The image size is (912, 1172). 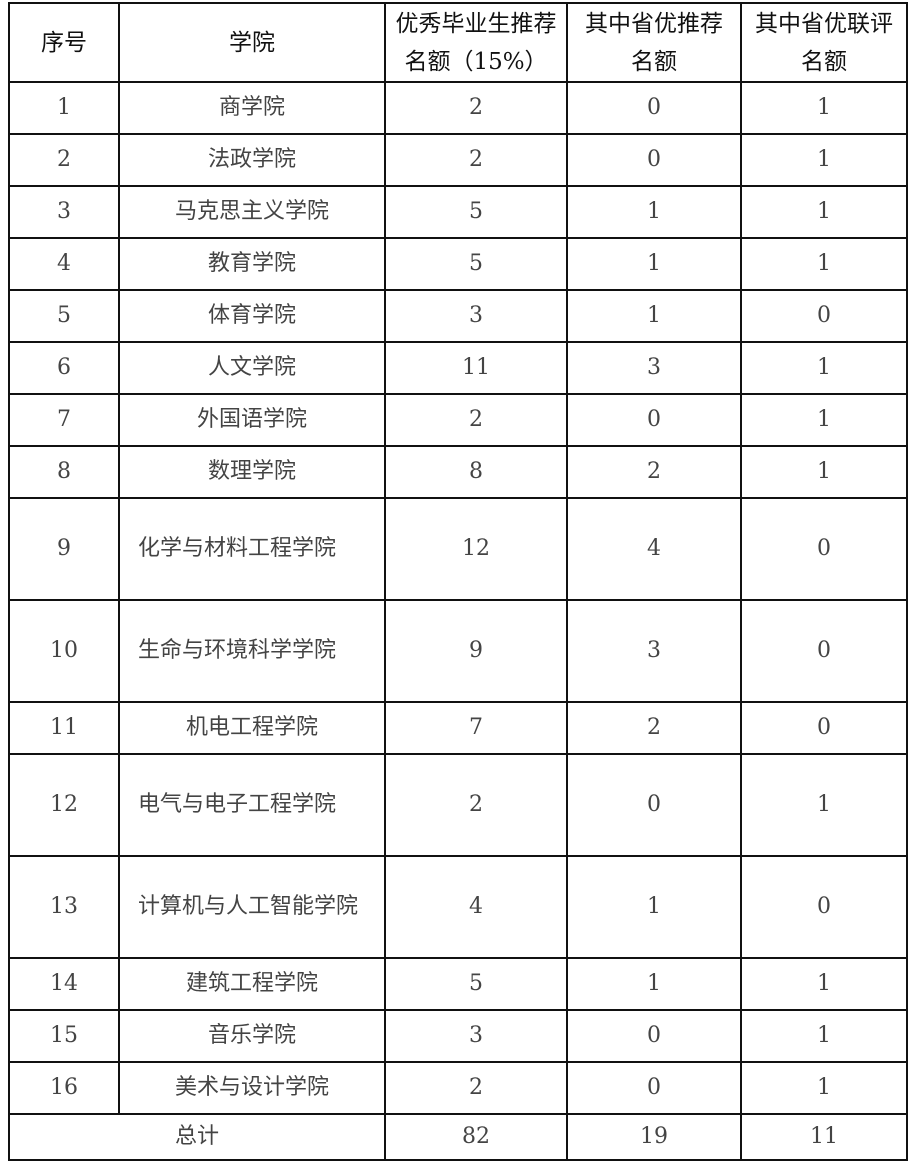 What do you see at coordinates (64, 264) in the screenshot?
I see `row-no: 4` at bounding box center [64, 264].